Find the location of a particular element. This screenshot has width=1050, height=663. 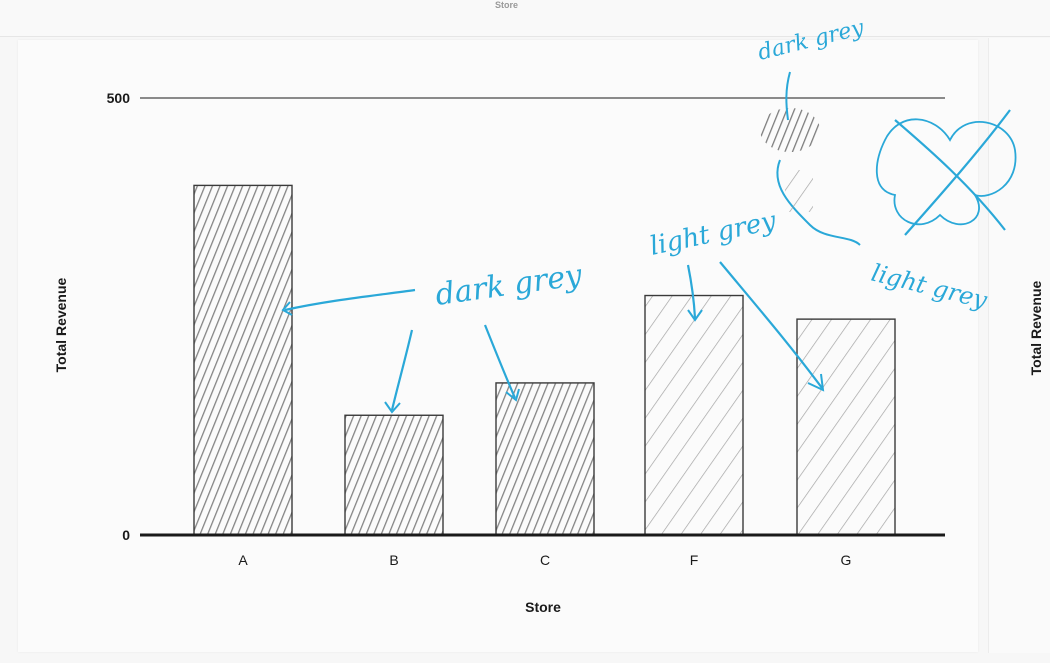

bar-fill-c is located at coordinates (545, 458).